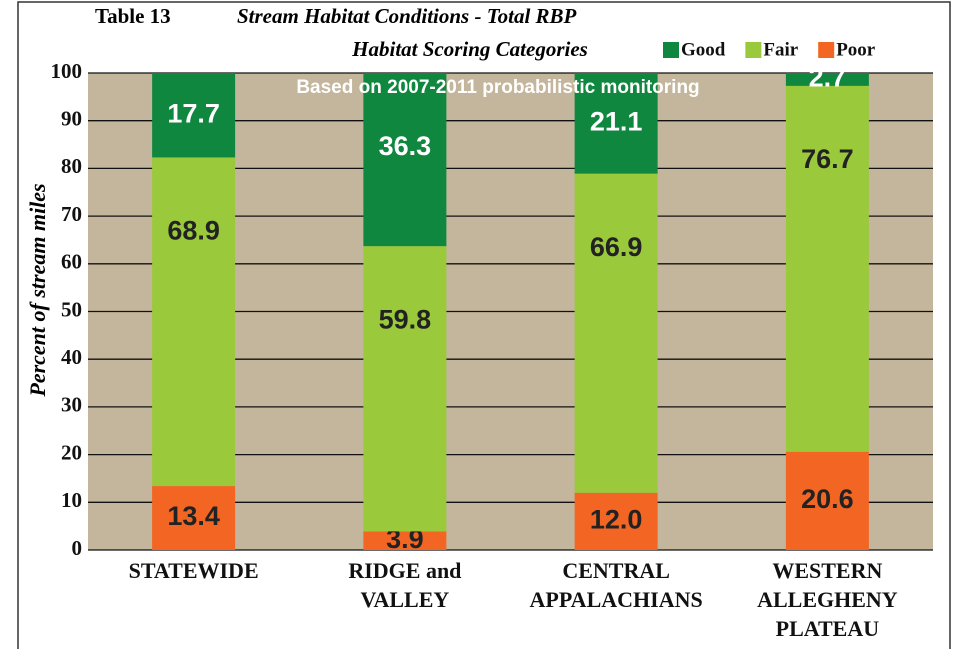 The image size is (959, 649). What do you see at coordinates (67, 71) in the screenshot?
I see `y-tick-label: 100` at bounding box center [67, 71].